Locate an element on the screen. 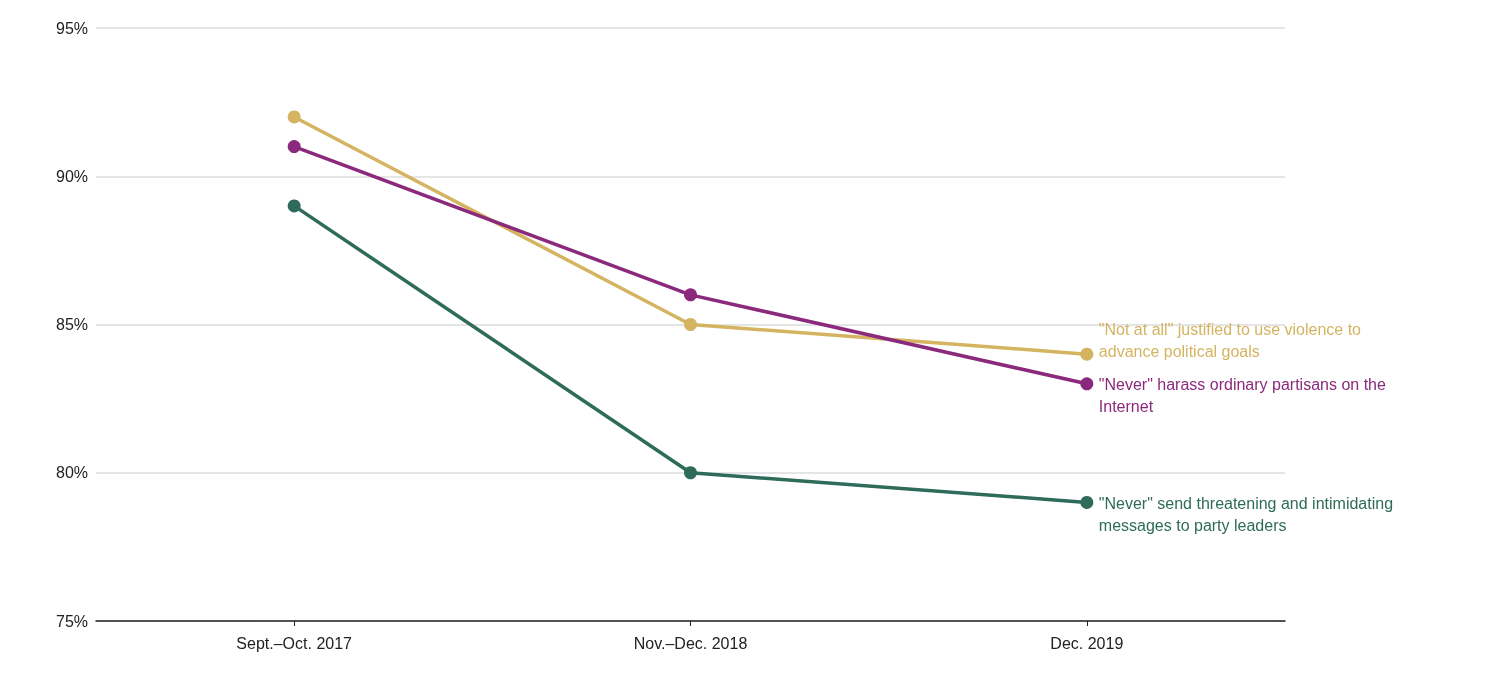 The image size is (1511, 681). x-tick-label: Nov.–Dec. 2018 is located at coordinates (690, 643).